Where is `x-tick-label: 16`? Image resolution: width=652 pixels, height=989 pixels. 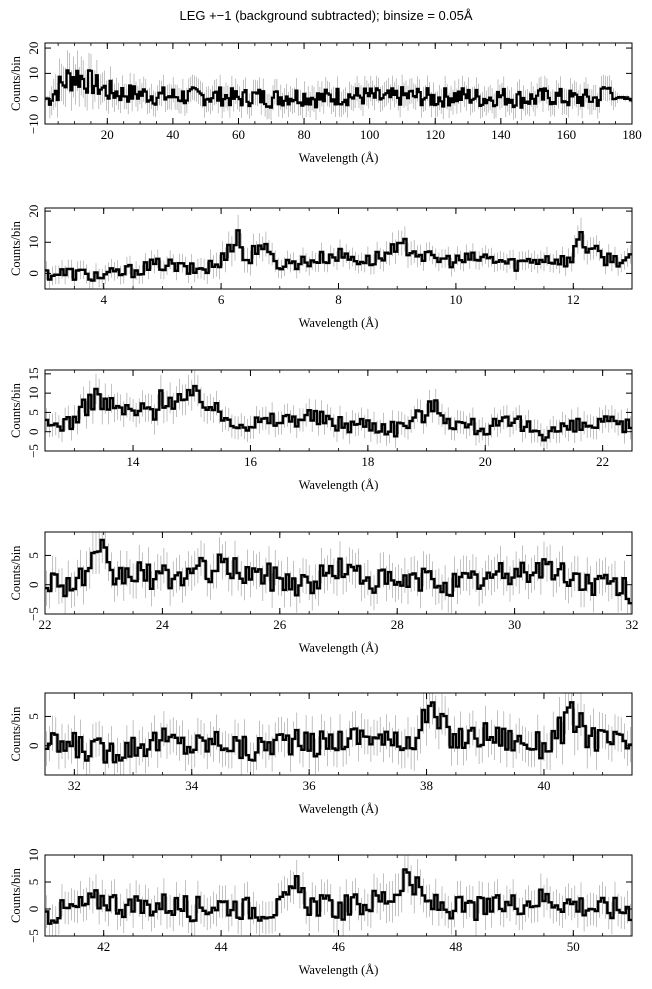 x-tick-label: 16 is located at coordinates (251, 461).